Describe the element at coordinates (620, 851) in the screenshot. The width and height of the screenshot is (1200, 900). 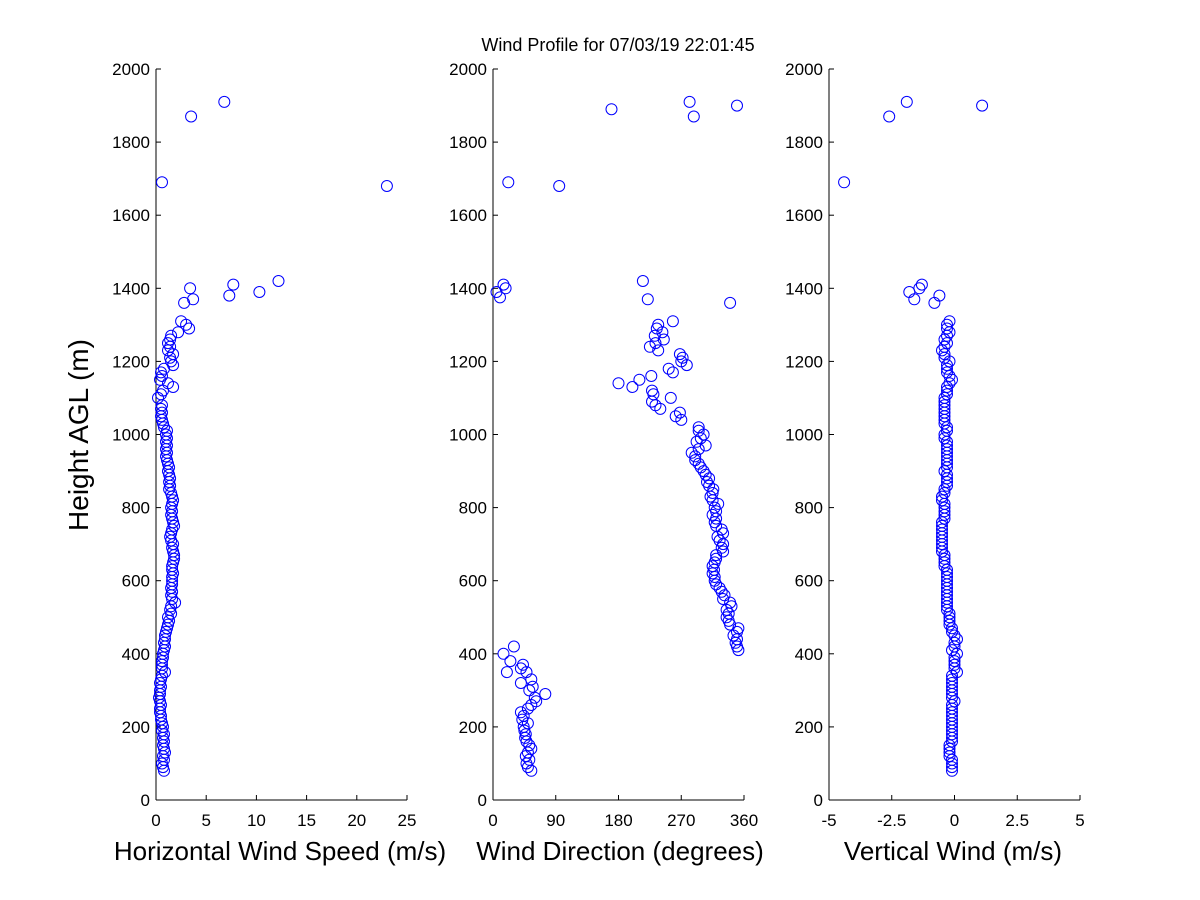
I see `x-axis-label-wind-direction: Wind Direction (degrees)` at that location.